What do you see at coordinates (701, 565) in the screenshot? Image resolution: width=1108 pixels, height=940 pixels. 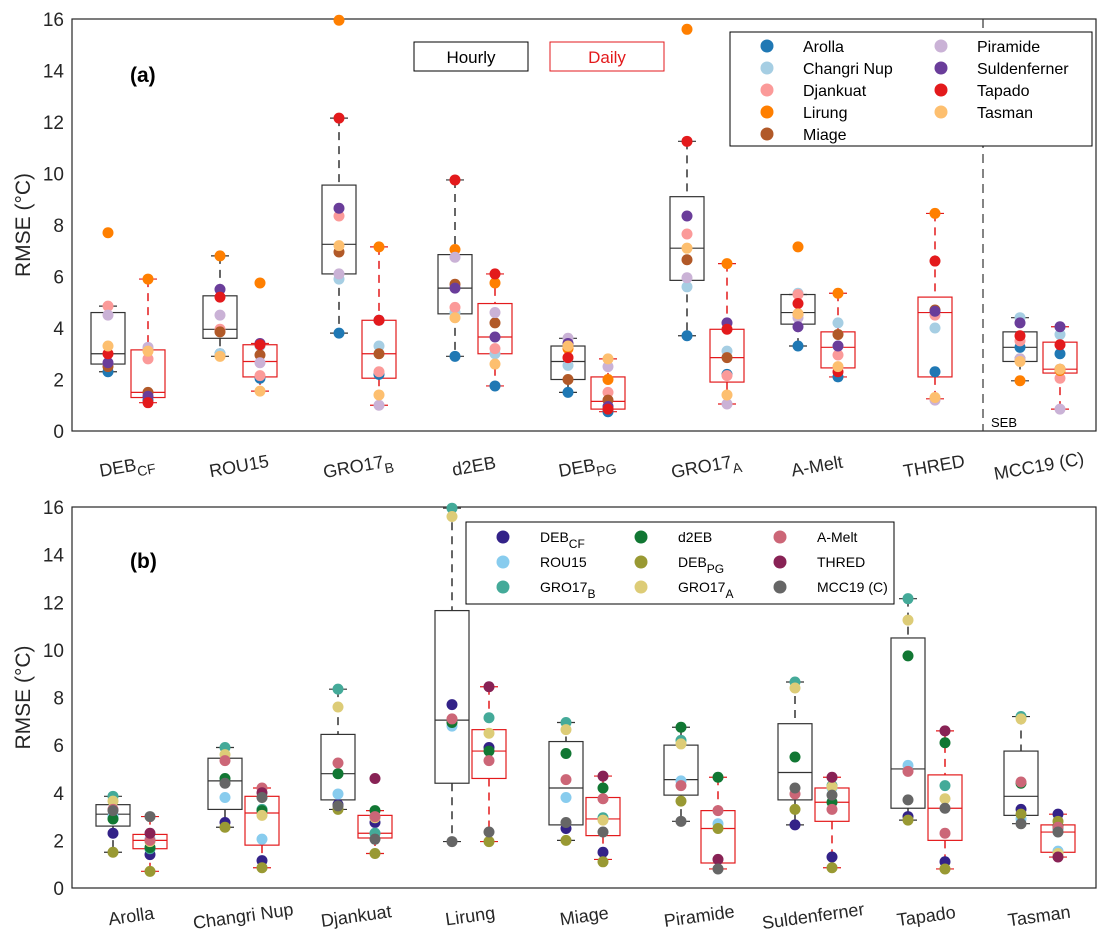 I see `legend-label: DEBPG` at bounding box center [701, 565].